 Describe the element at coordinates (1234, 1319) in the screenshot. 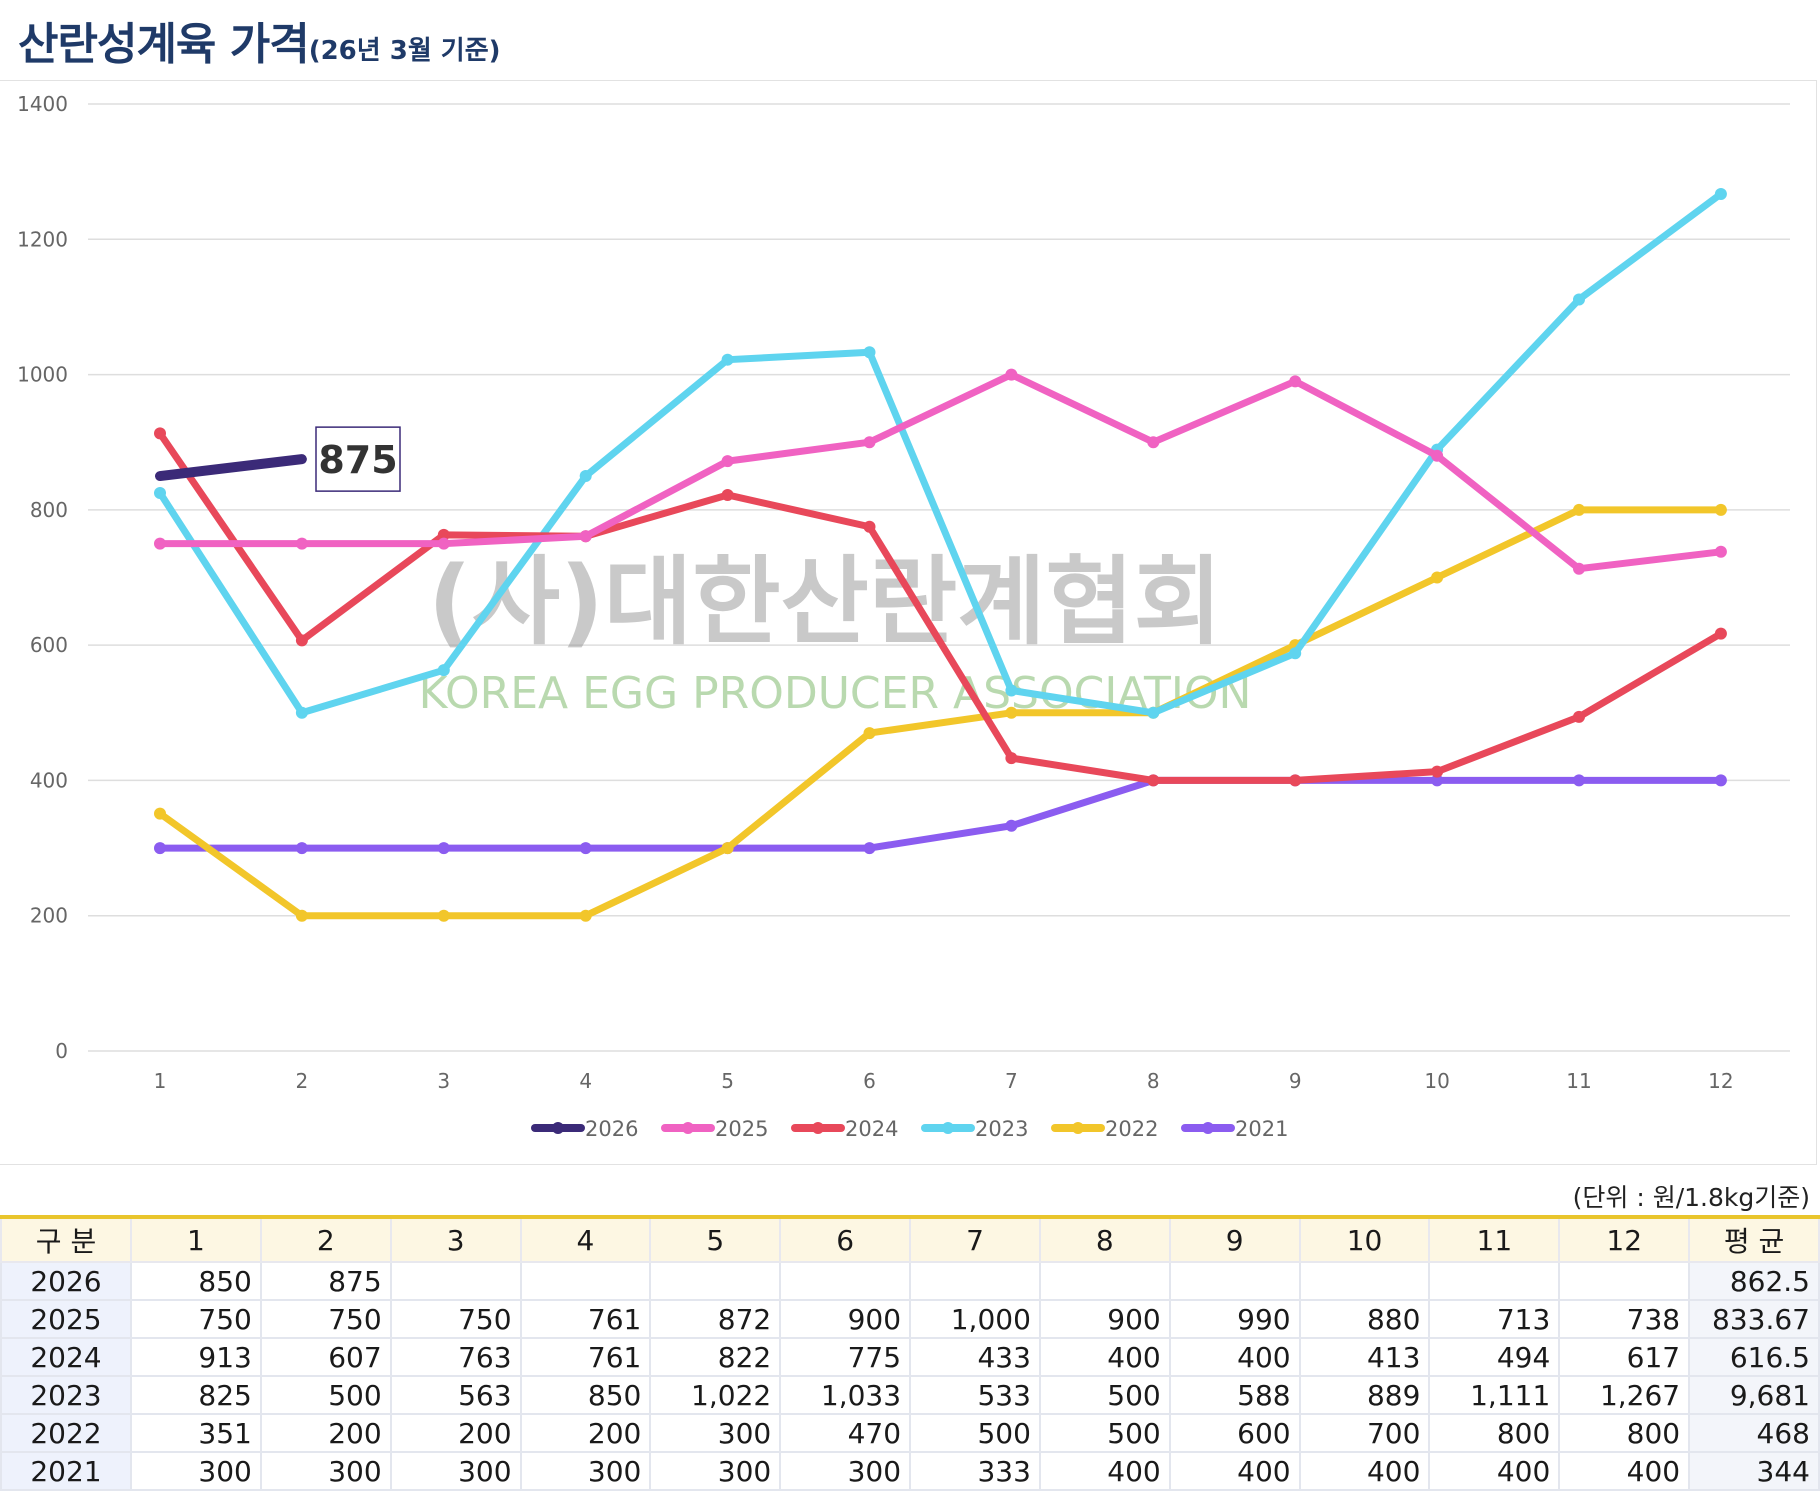

I see `table-cell: 990` at that location.